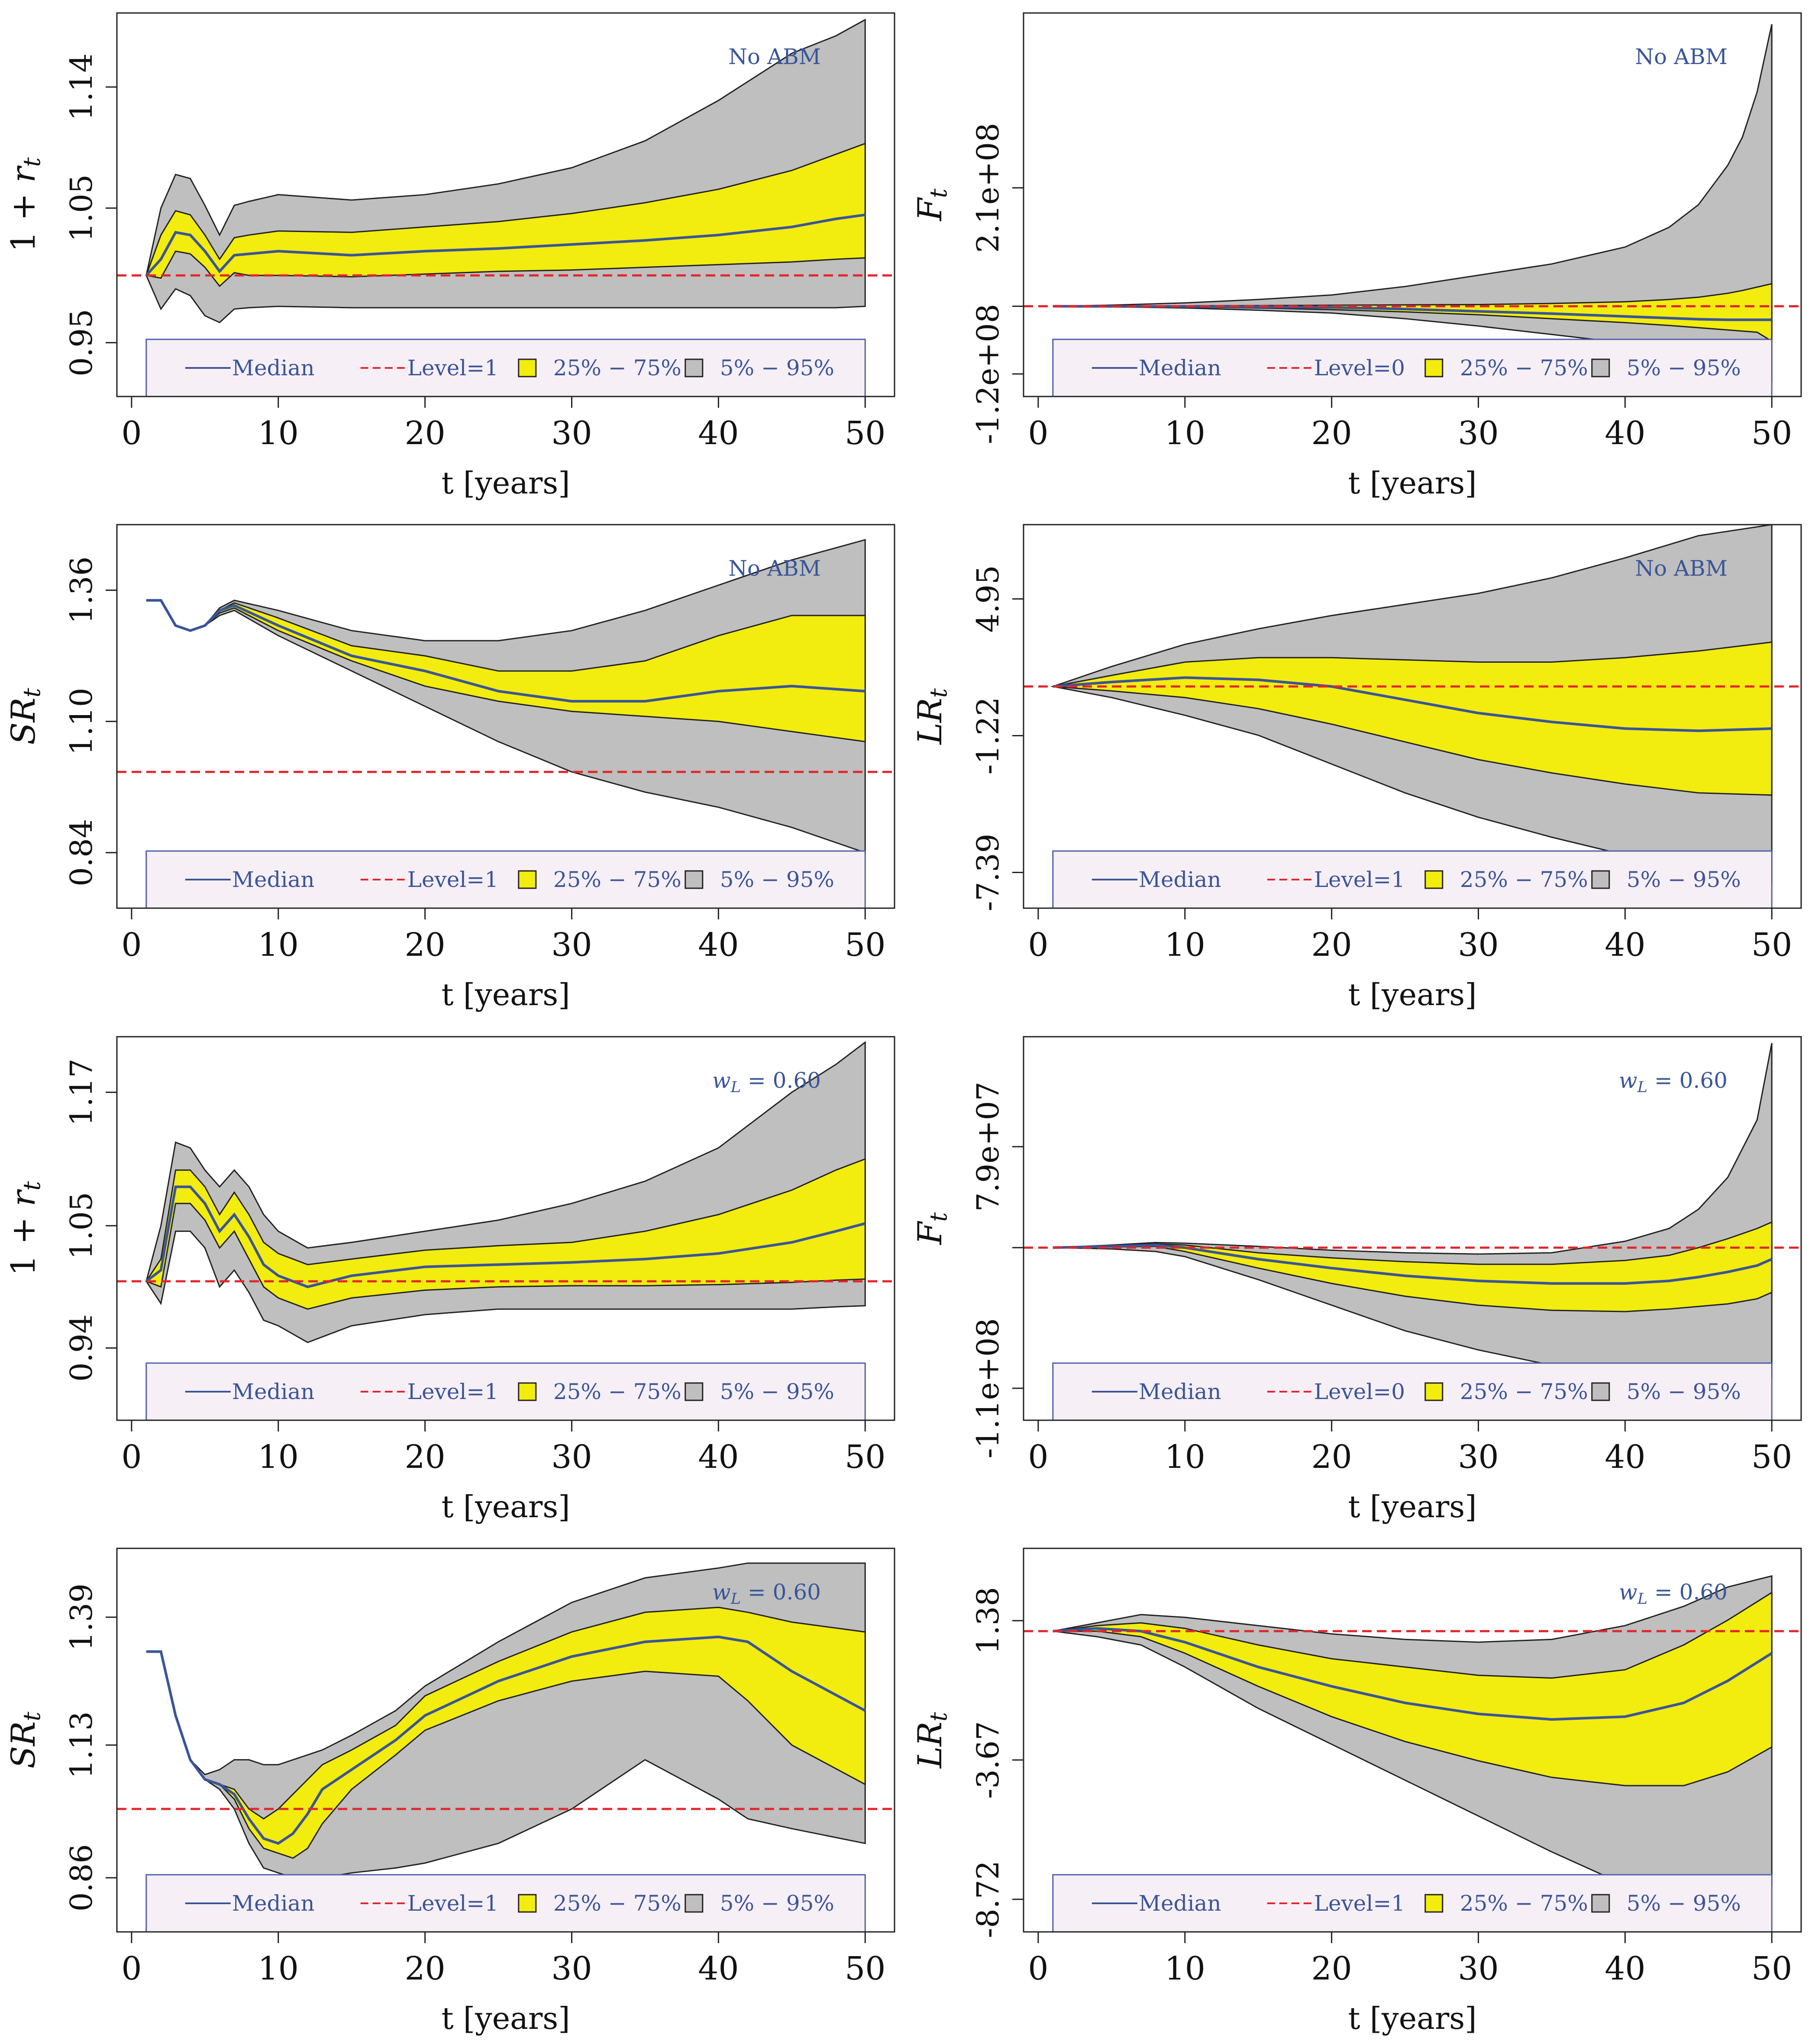 This screenshot has height=2044, width=1815. I want to click on y-tick-label: 0.94, so click(81, 1348).